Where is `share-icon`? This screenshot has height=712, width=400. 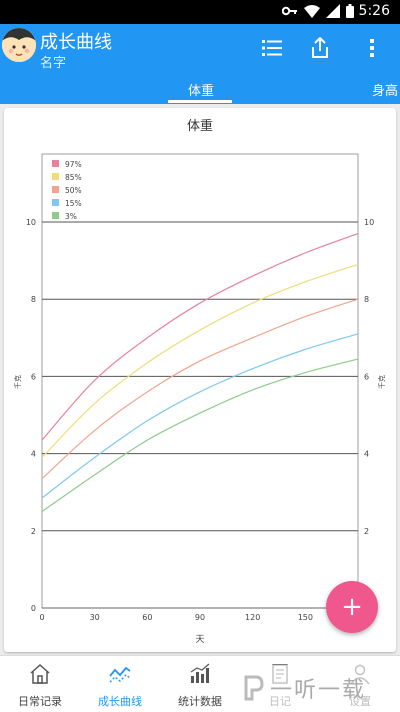 share-icon is located at coordinates (320, 47).